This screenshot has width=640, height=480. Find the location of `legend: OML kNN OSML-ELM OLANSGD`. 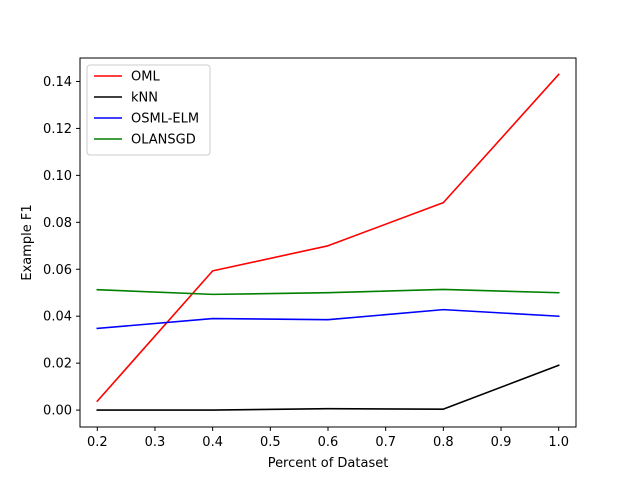

legend: OML kNN OSML-ELM OLANSGD is located at coordinates (148, 110).